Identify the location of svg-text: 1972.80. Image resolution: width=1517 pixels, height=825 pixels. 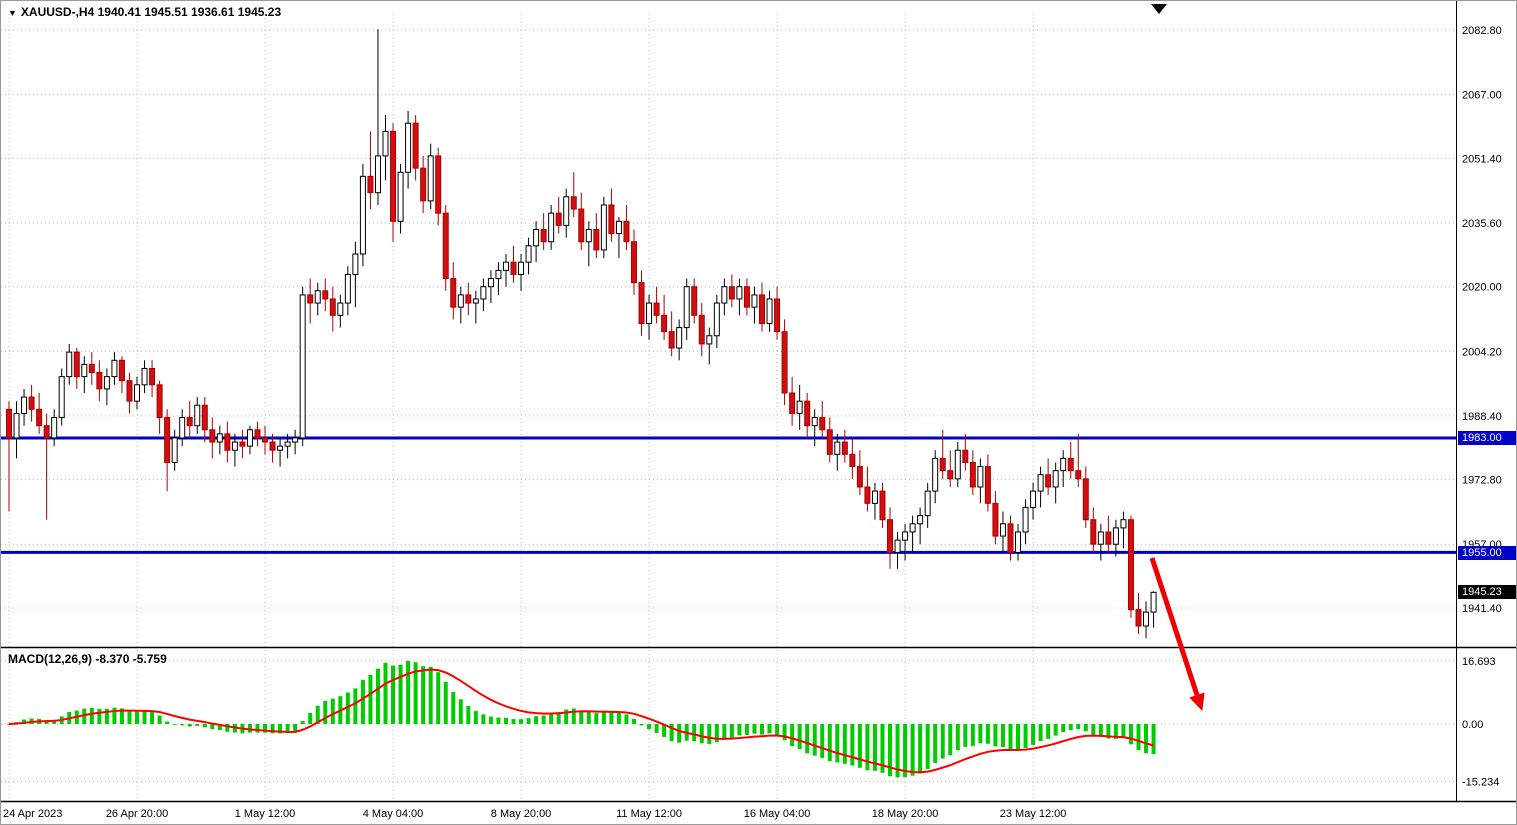
(1482, 481).